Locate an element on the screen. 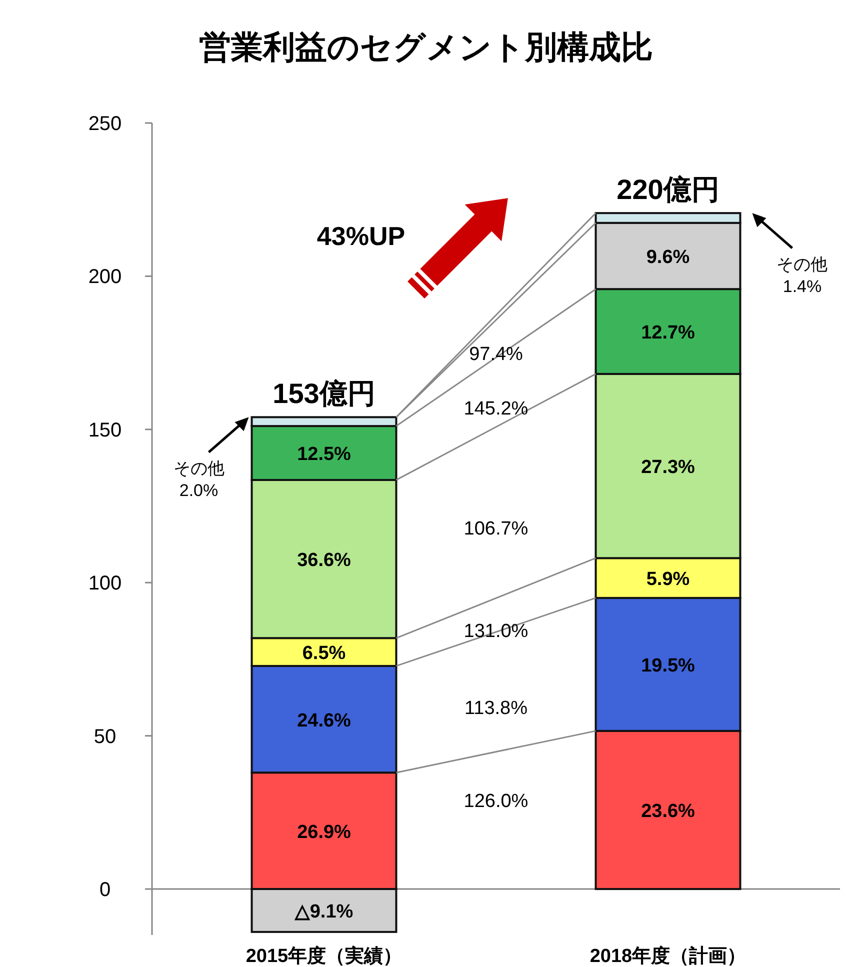  annotation: 9.6% is located at coordinates (668, 257).